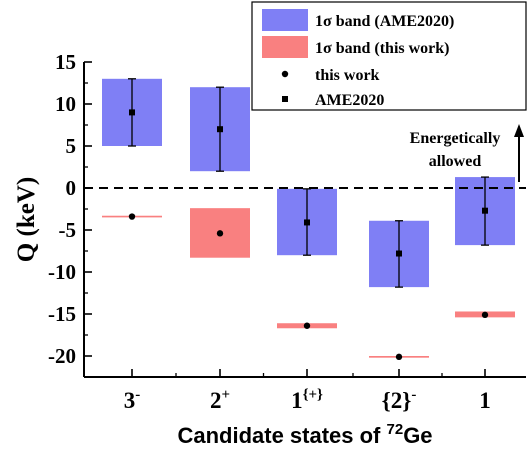 The width and height of the screenshot is (528, 452). Describe the element at coordinates (285, 74) in the screenshot. I see `legend-swatch-dot` at that location.